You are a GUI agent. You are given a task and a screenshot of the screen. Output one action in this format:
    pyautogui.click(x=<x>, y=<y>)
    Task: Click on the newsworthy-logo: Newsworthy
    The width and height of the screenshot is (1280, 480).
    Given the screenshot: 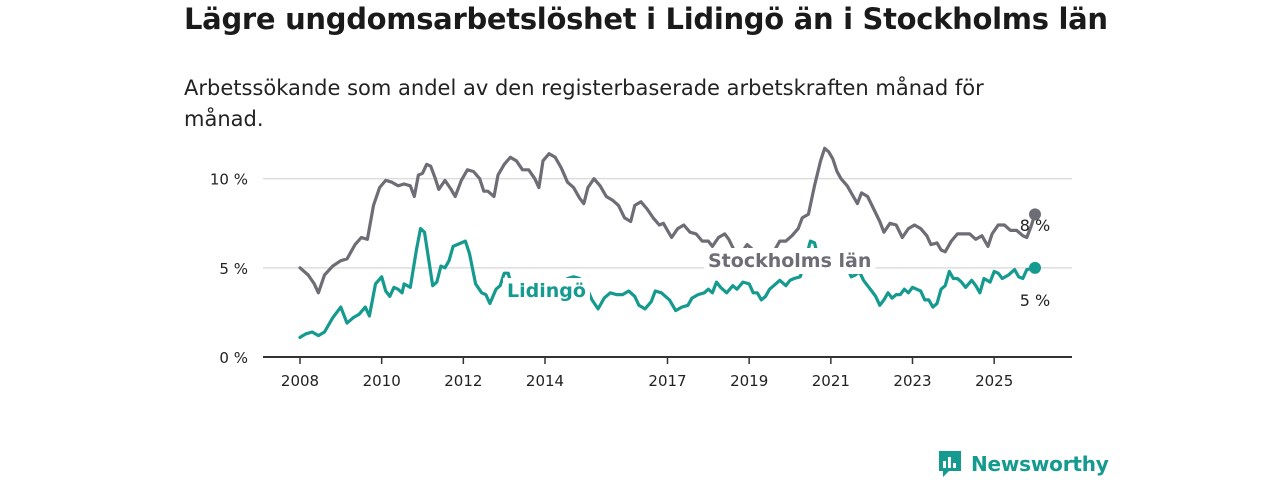 What is the action you would take?
    pyautogui.click(x=1023, y=464)
    